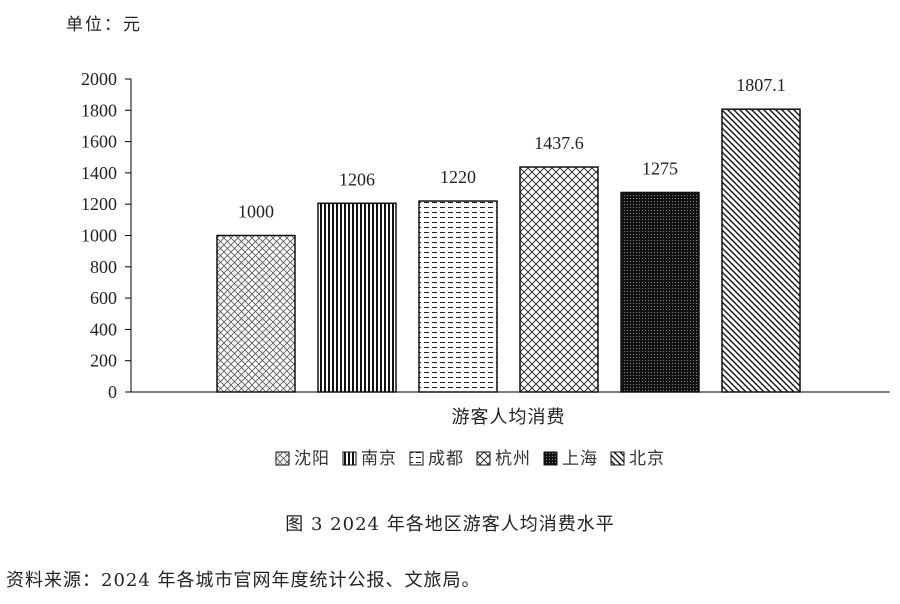 Image resolution: width=900 pixels, height=604 pixels. Describe the element at coordinates (256, 212) in the screenshot. I see `data-label: 1000` at that location.